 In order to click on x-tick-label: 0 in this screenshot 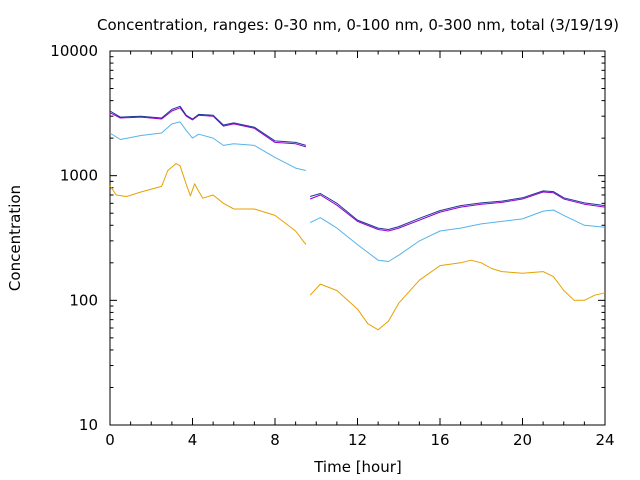, I will do `click(110, 440)`.